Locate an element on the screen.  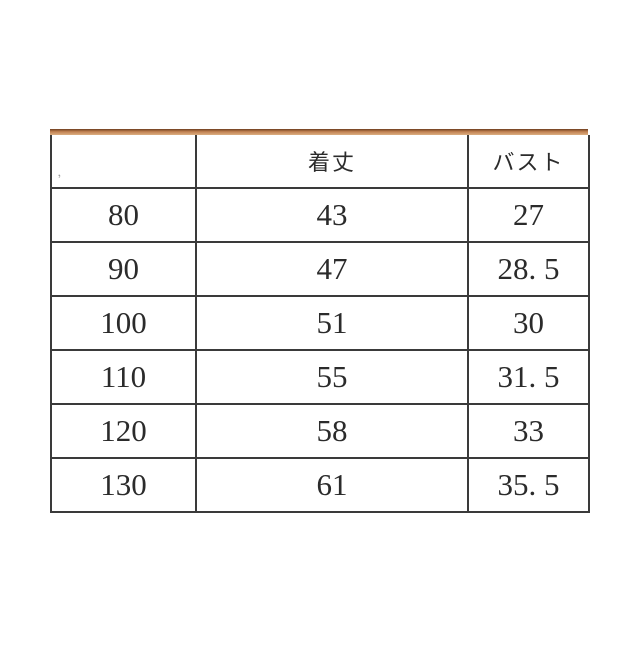
table-row: 120 58 33 is located at coordinates (320, 431).